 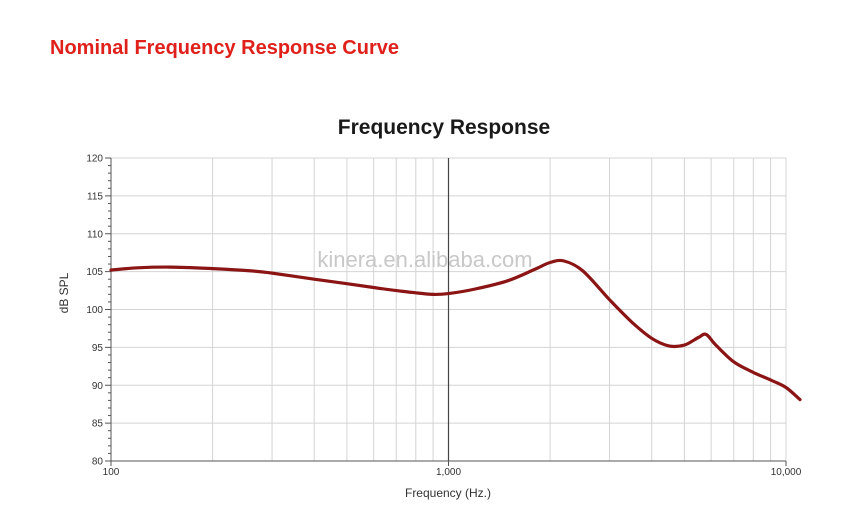 I want to click on y-tick-label: 80, so click(x=98, y=462).